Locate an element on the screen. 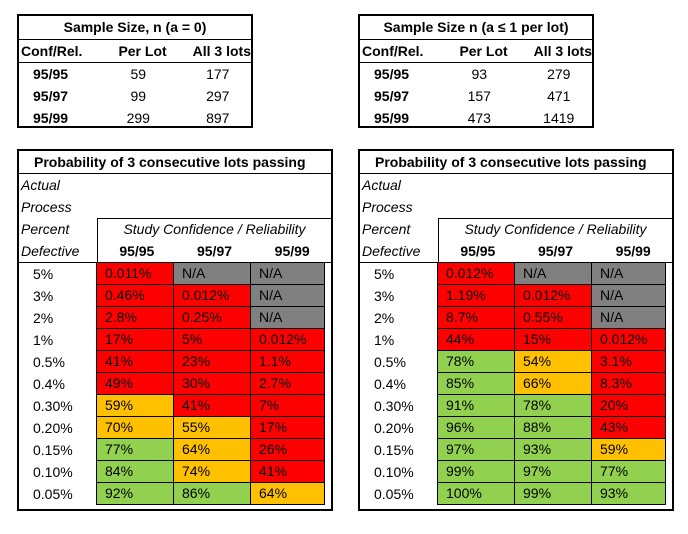  probability-cell: 2.8% is located at coordinates (135, 317).